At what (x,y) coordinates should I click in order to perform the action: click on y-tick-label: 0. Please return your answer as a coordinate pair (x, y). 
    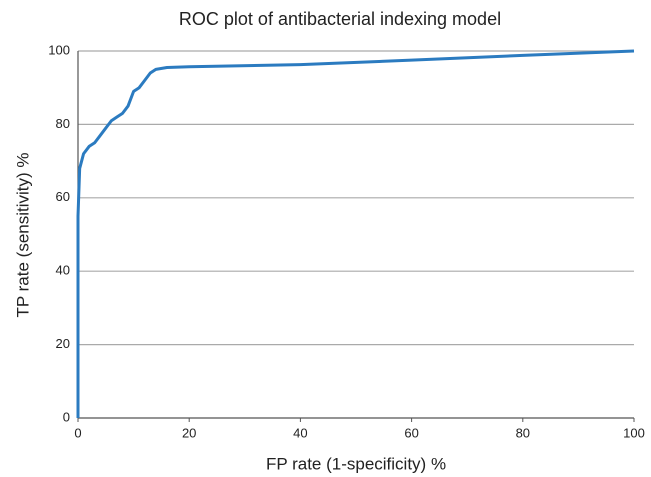
    Looking at the image, I should click on (66, 416).